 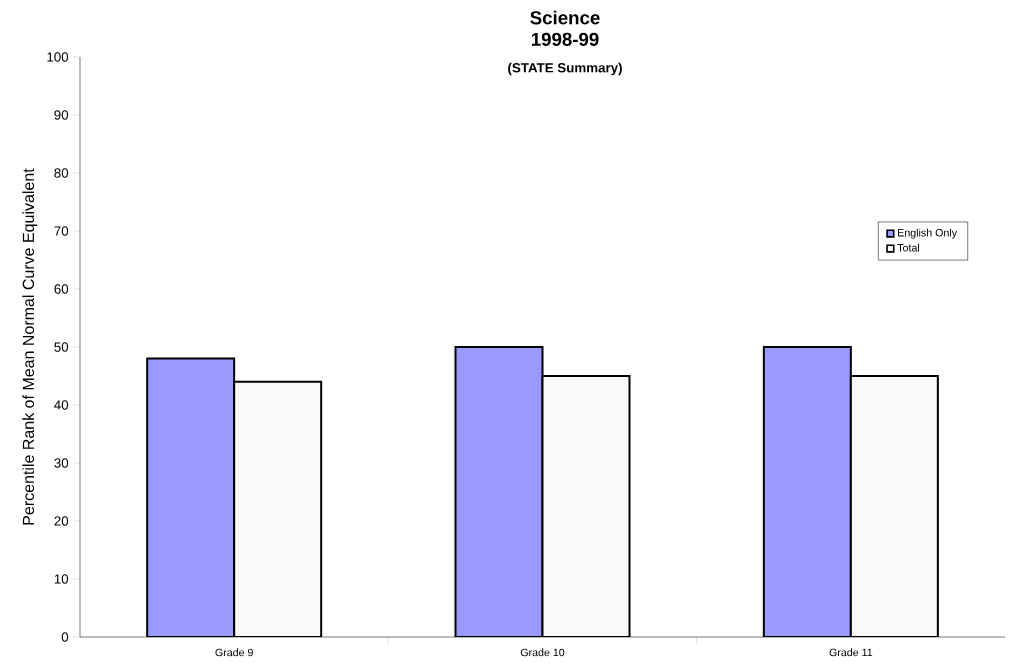 What do you see at coordinates (61, 579) in the screenshot?
I see `y-tick-label: 10` at bounding box center [61, 579].